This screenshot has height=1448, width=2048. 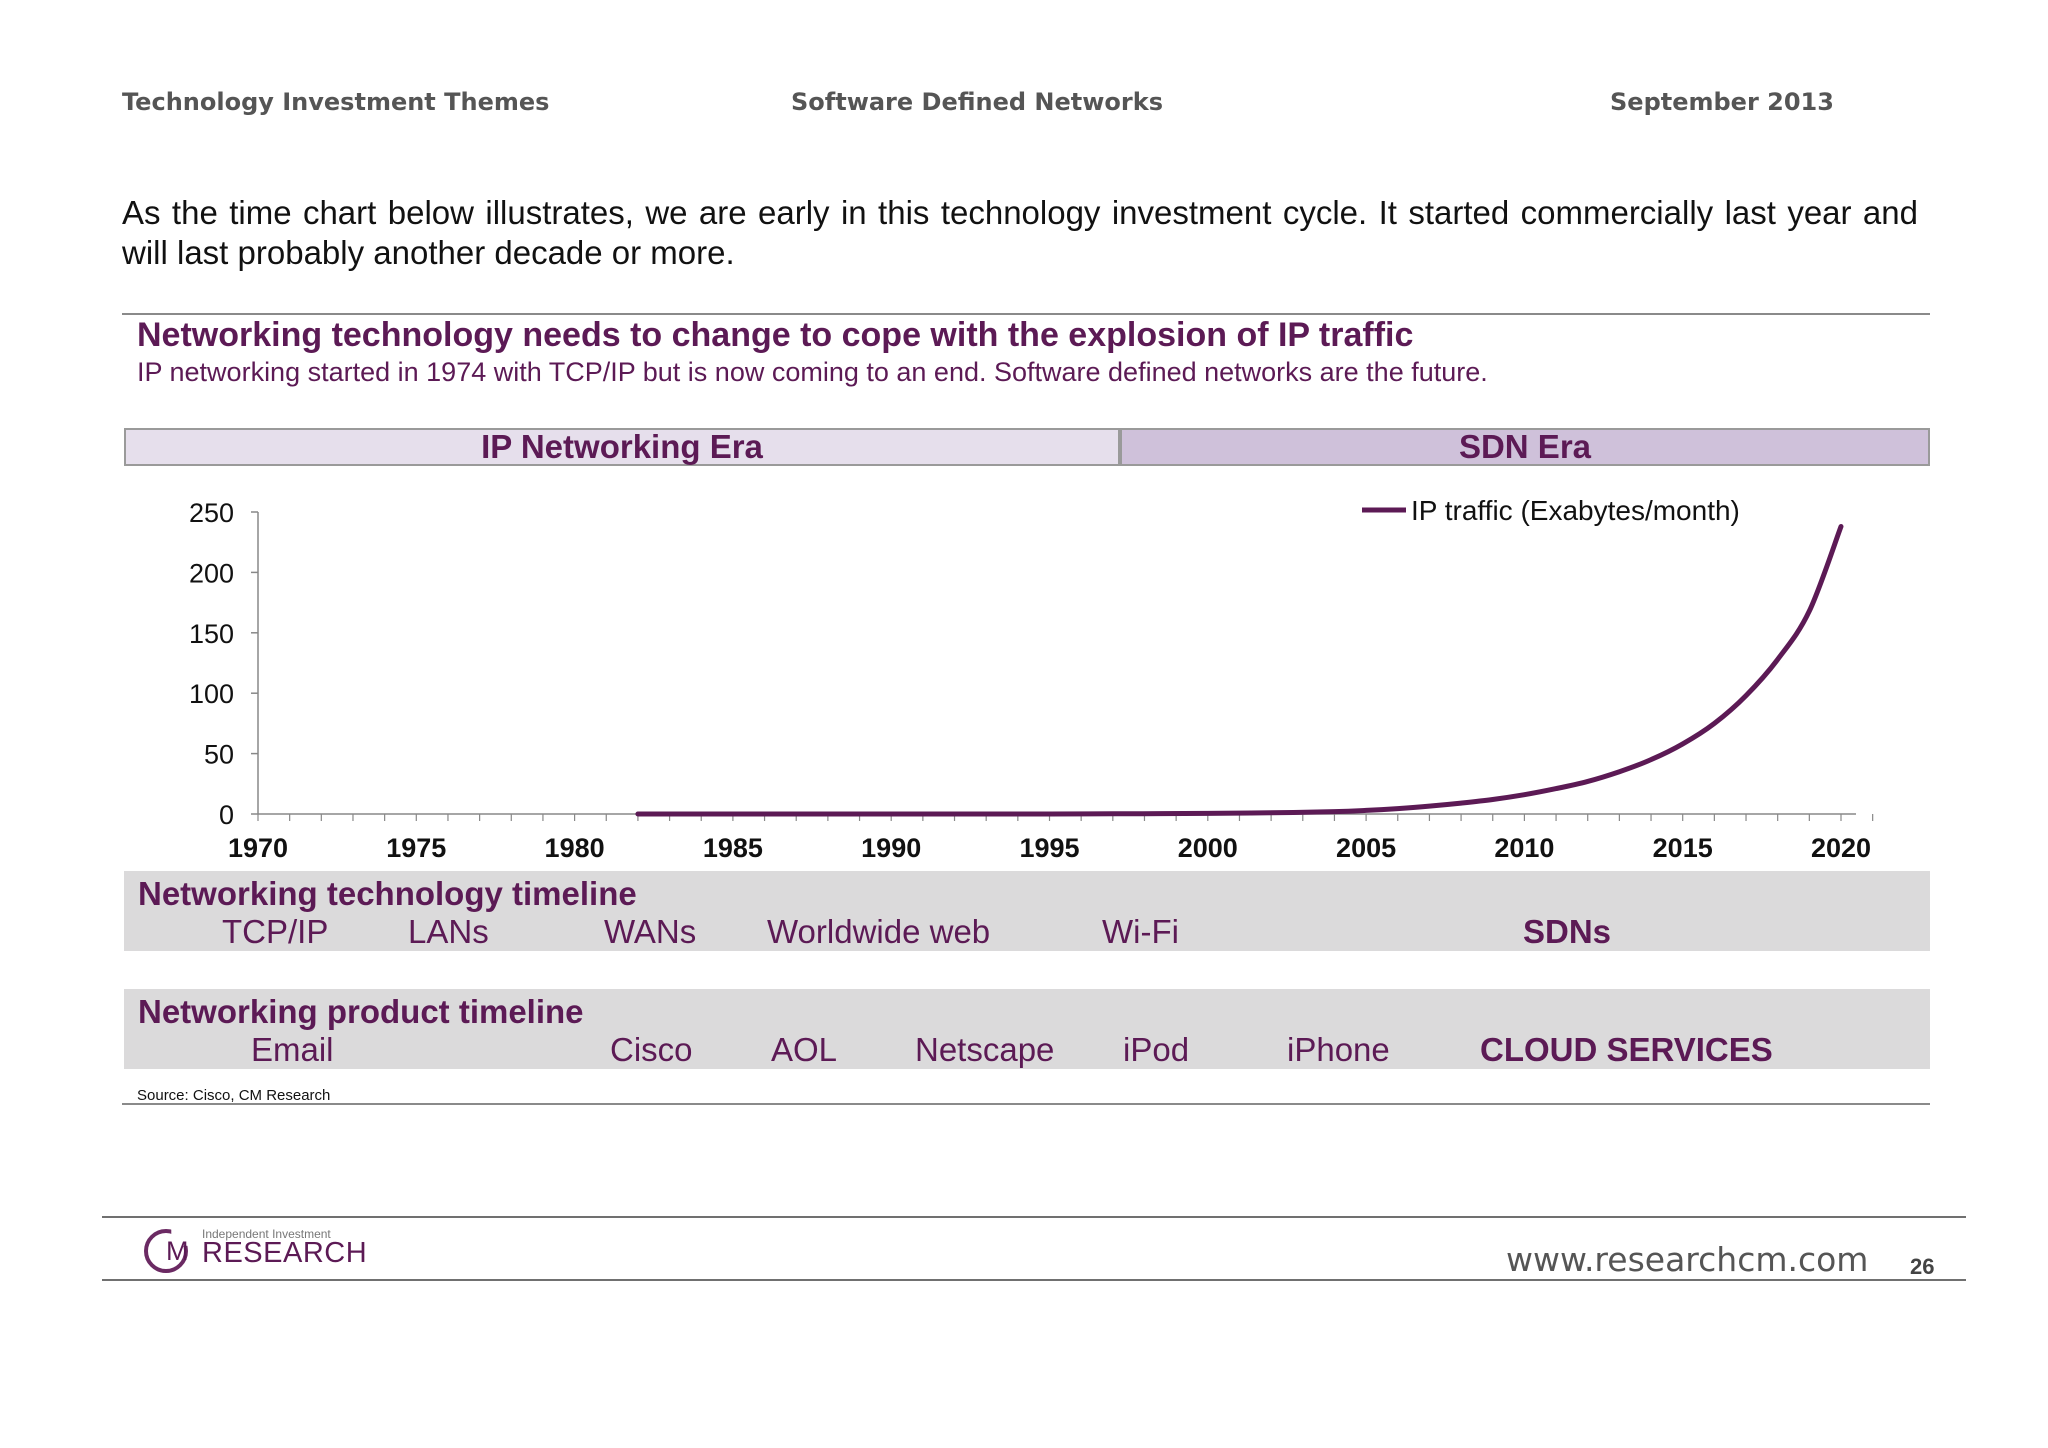 I want to click on logo-ring-icon, so click(x=166, y=1251).